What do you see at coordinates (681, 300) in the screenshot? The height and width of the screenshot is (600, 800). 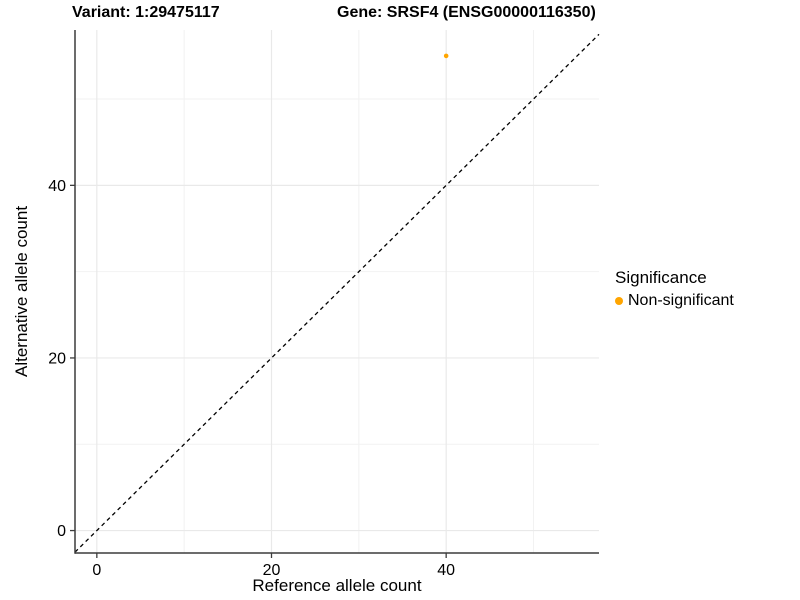 I see `legend-item-label: Non-significant` at bounding box center [681, 300].